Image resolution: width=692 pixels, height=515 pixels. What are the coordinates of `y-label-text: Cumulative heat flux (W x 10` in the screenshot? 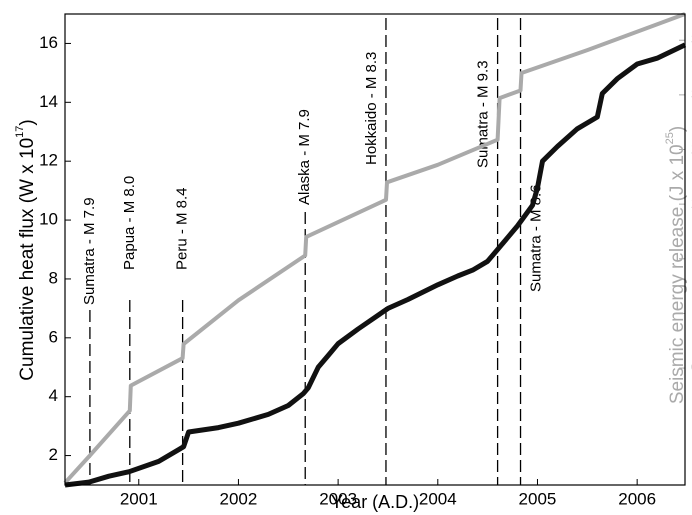 It's located at (27, 259).